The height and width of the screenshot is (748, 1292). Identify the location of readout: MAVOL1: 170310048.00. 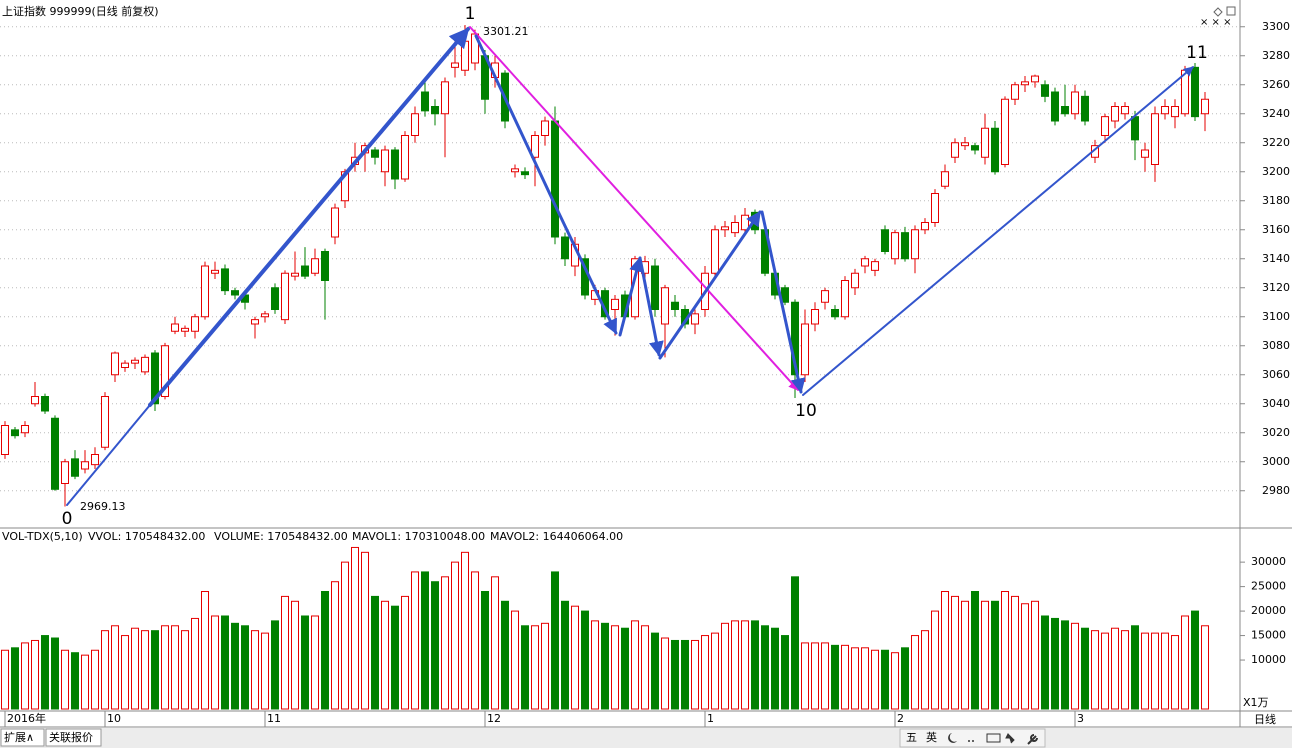
(418, 536).